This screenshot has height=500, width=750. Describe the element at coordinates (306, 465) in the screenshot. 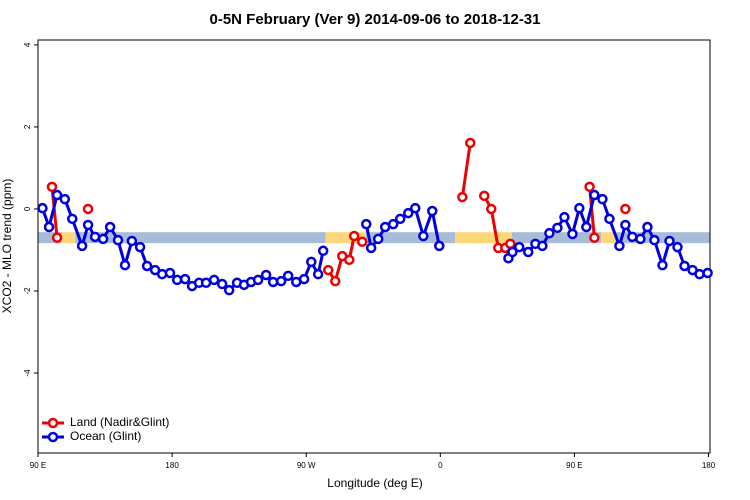

I see `x-tick-label: 90 W` at that location.